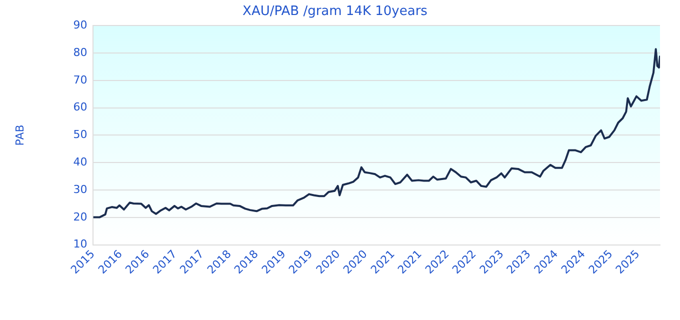  Describe the element at coordinates (80, 25) in the screenshot. I see `y-tick-label: 90` at that location.